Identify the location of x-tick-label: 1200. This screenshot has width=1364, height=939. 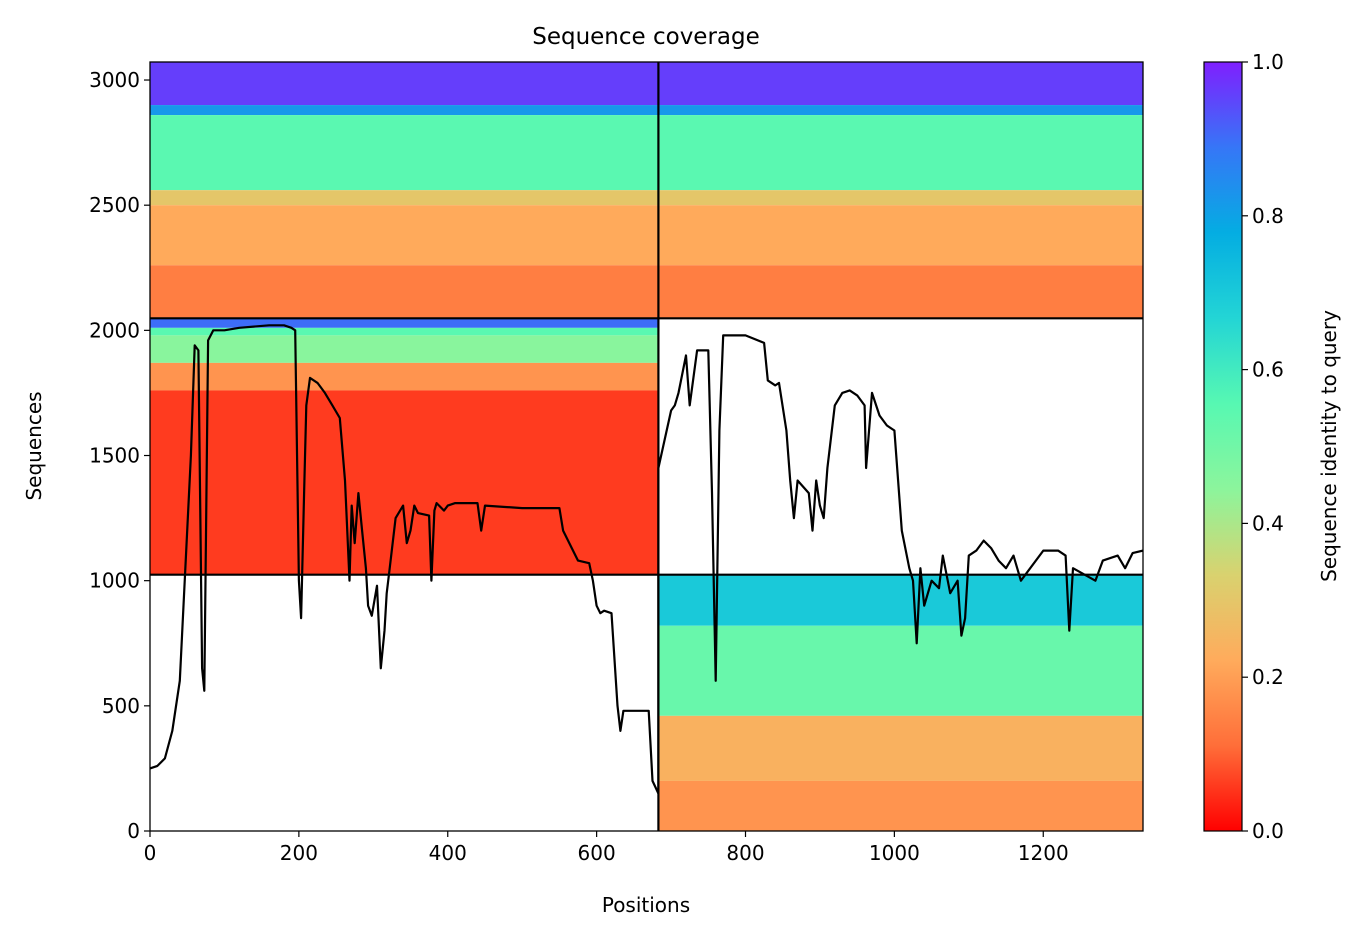
(1043, 853).